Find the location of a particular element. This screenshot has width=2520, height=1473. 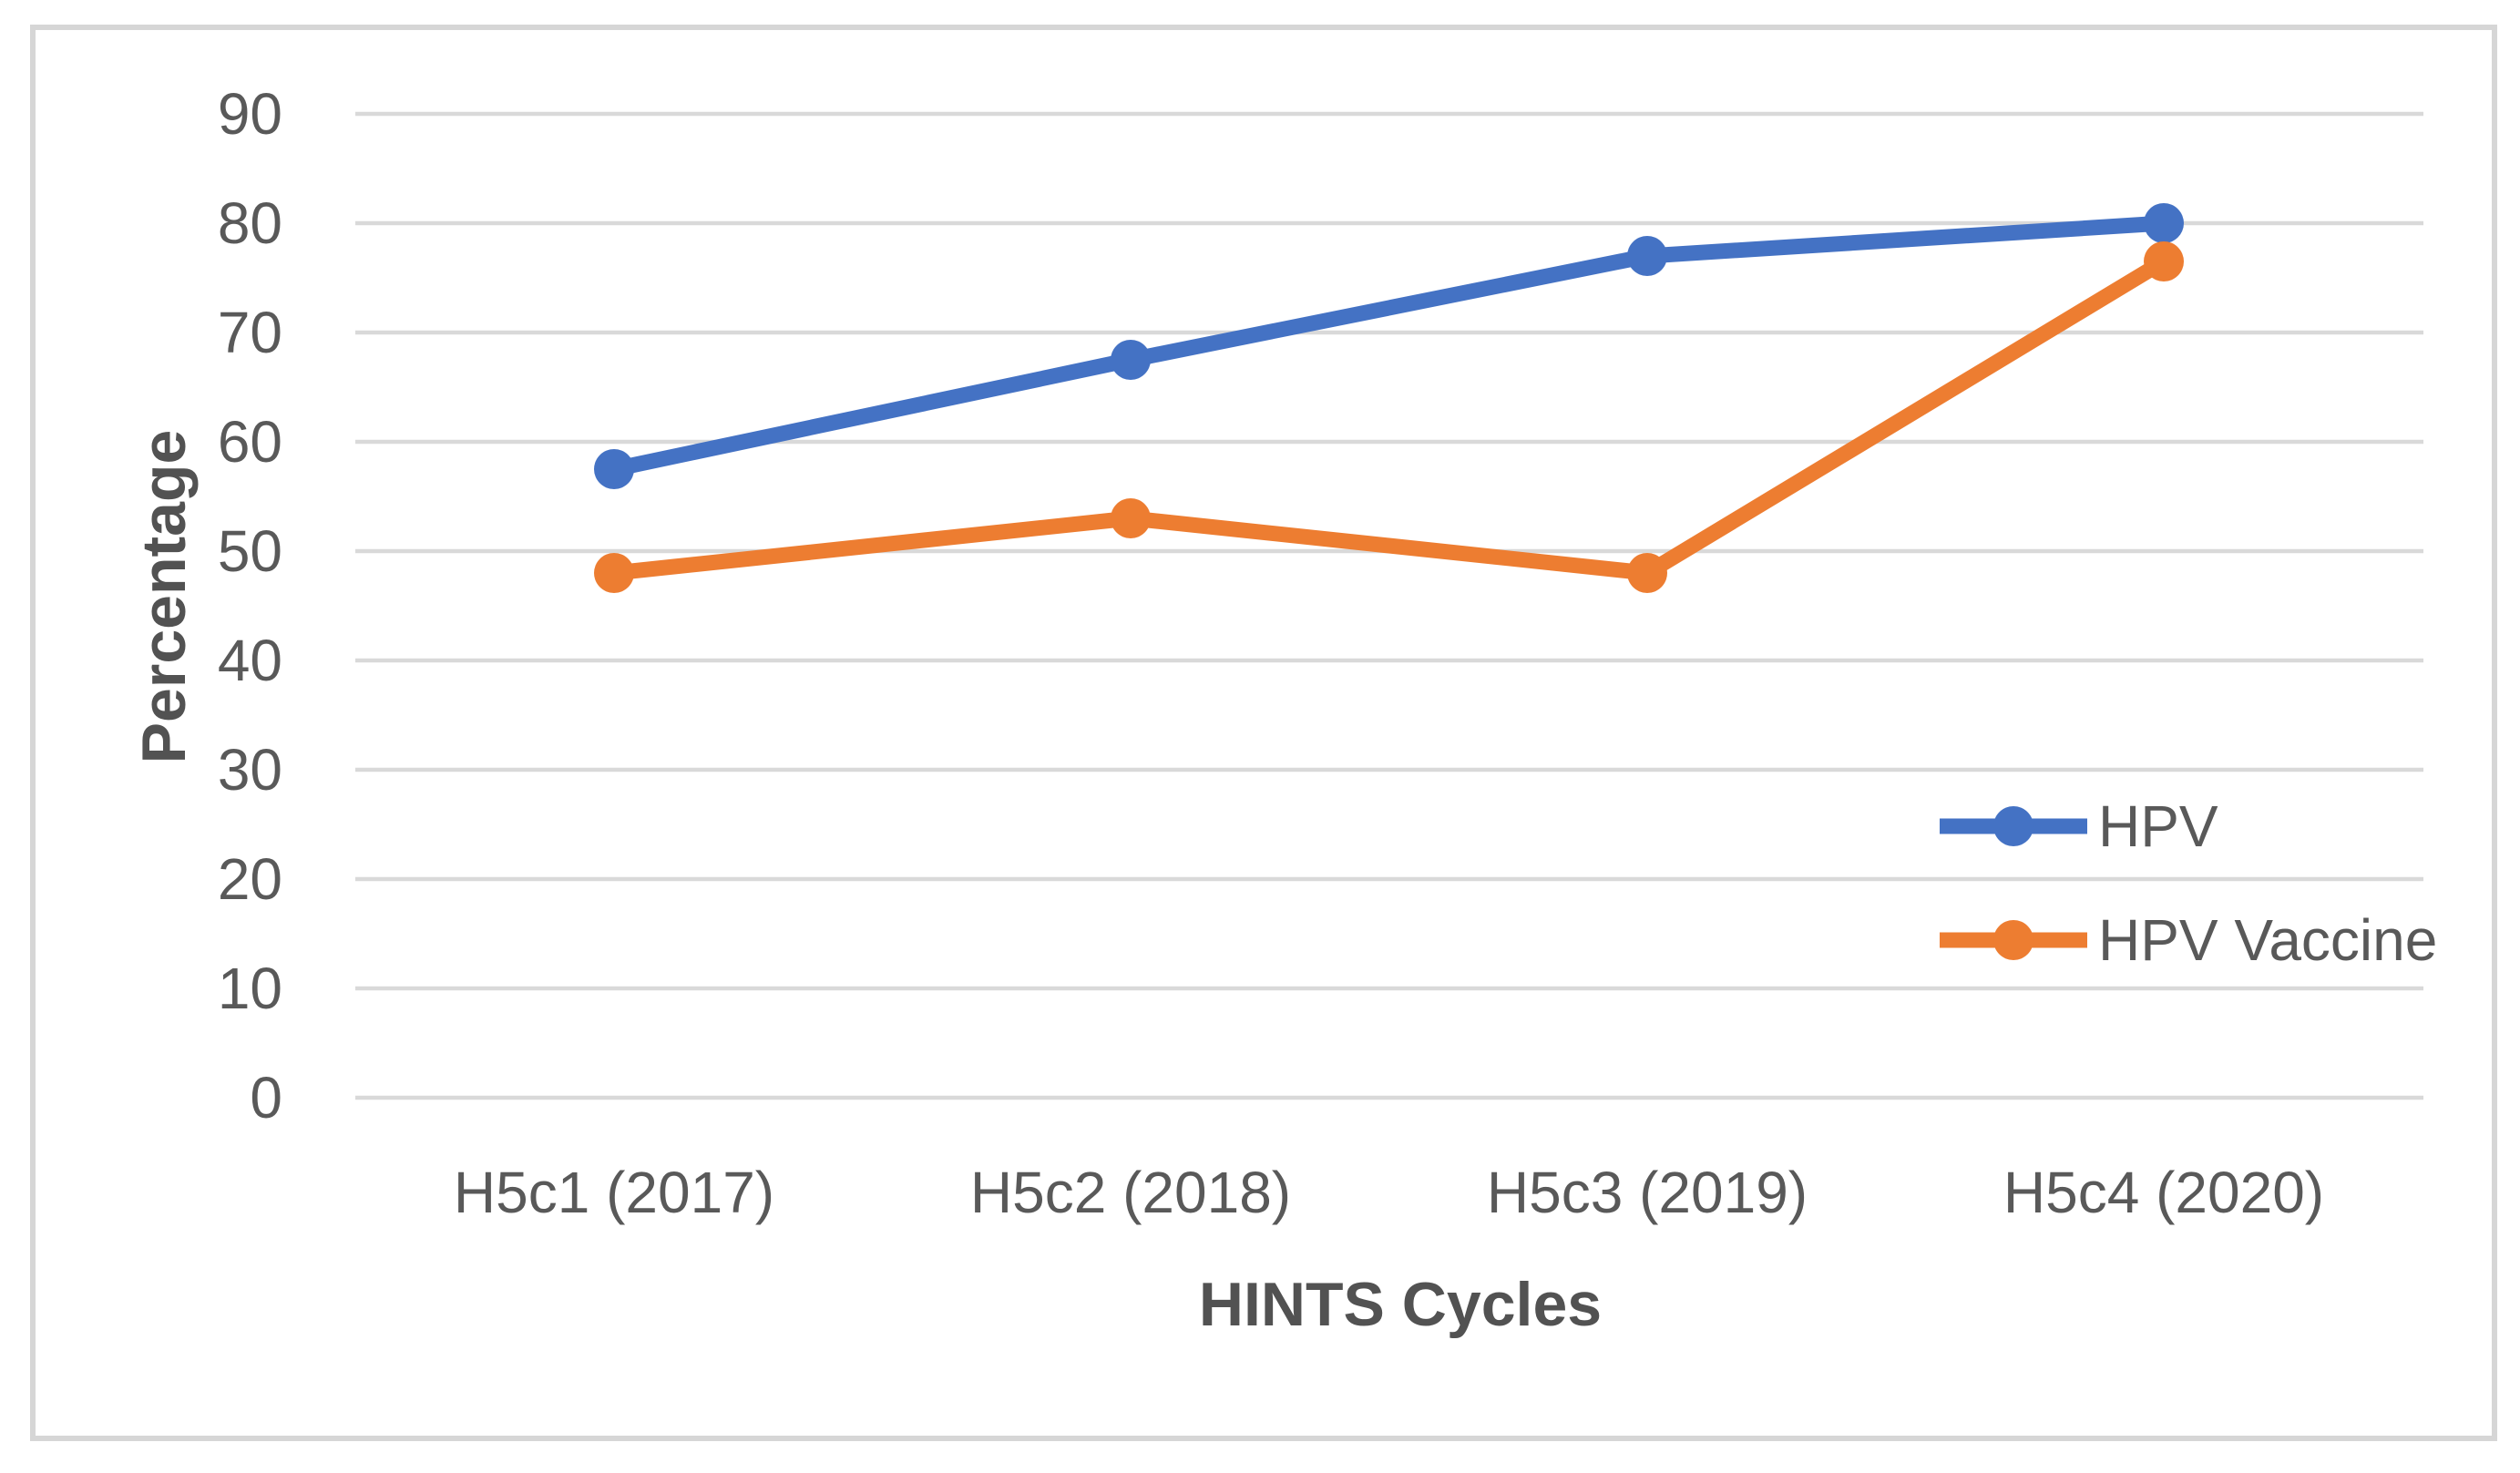

legend-item-hpv: HPV is located at coordinates (2077, 826).